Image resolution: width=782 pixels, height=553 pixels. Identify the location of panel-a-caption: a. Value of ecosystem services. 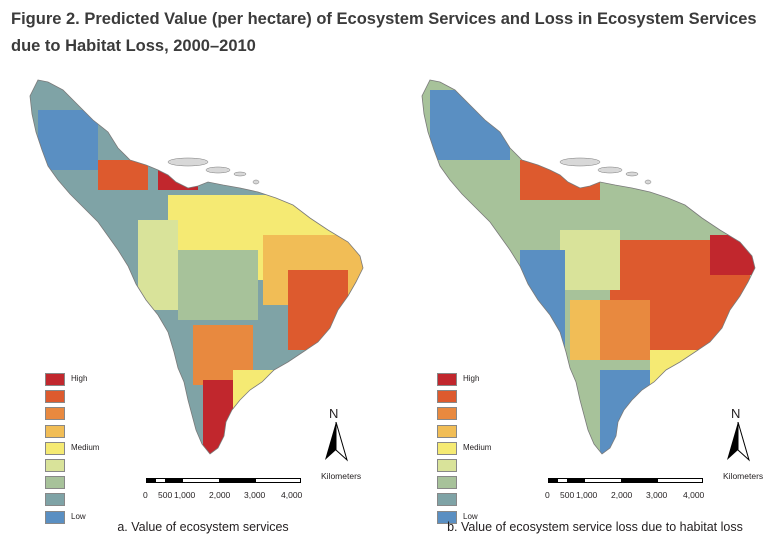
(203, 527).